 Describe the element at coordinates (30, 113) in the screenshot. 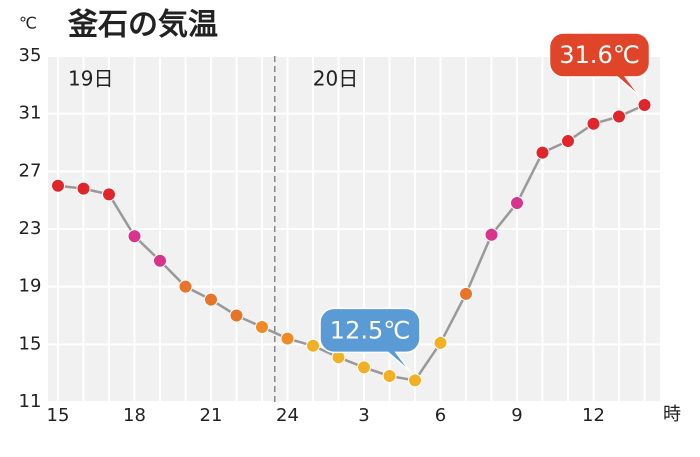

I see `y-tick-label: 31` at that location.